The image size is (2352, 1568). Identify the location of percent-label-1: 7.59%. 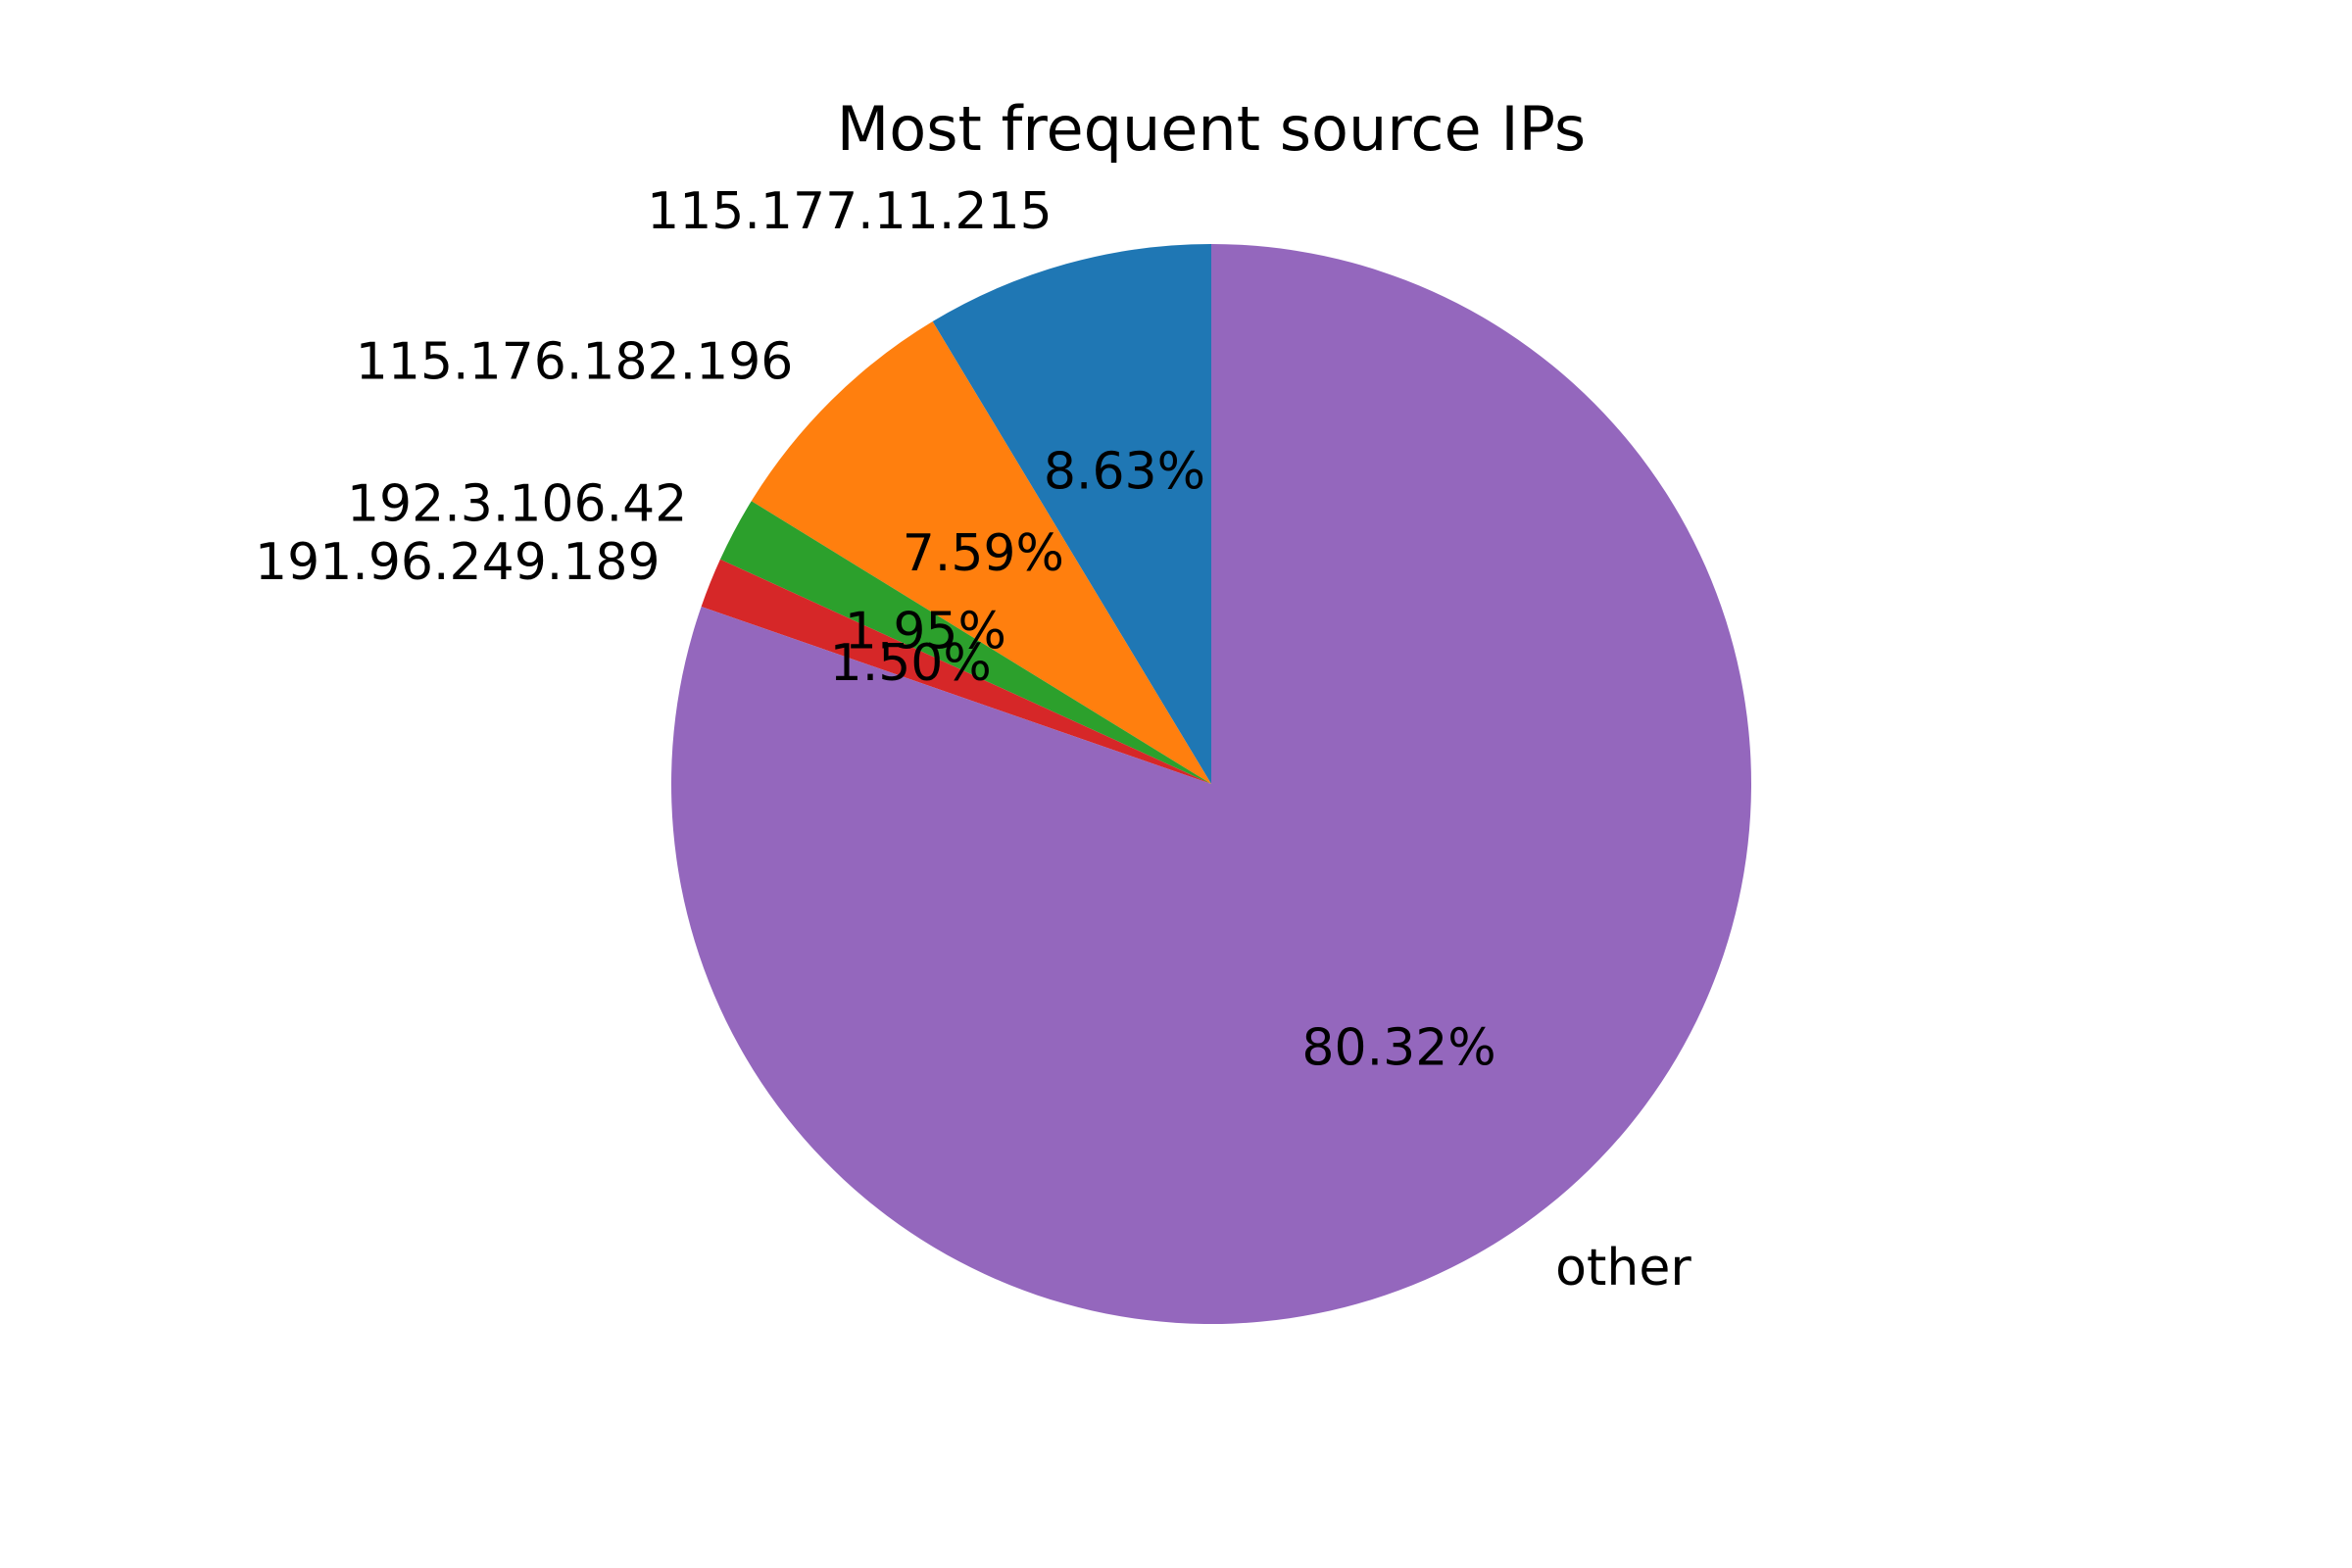
(983, 553).